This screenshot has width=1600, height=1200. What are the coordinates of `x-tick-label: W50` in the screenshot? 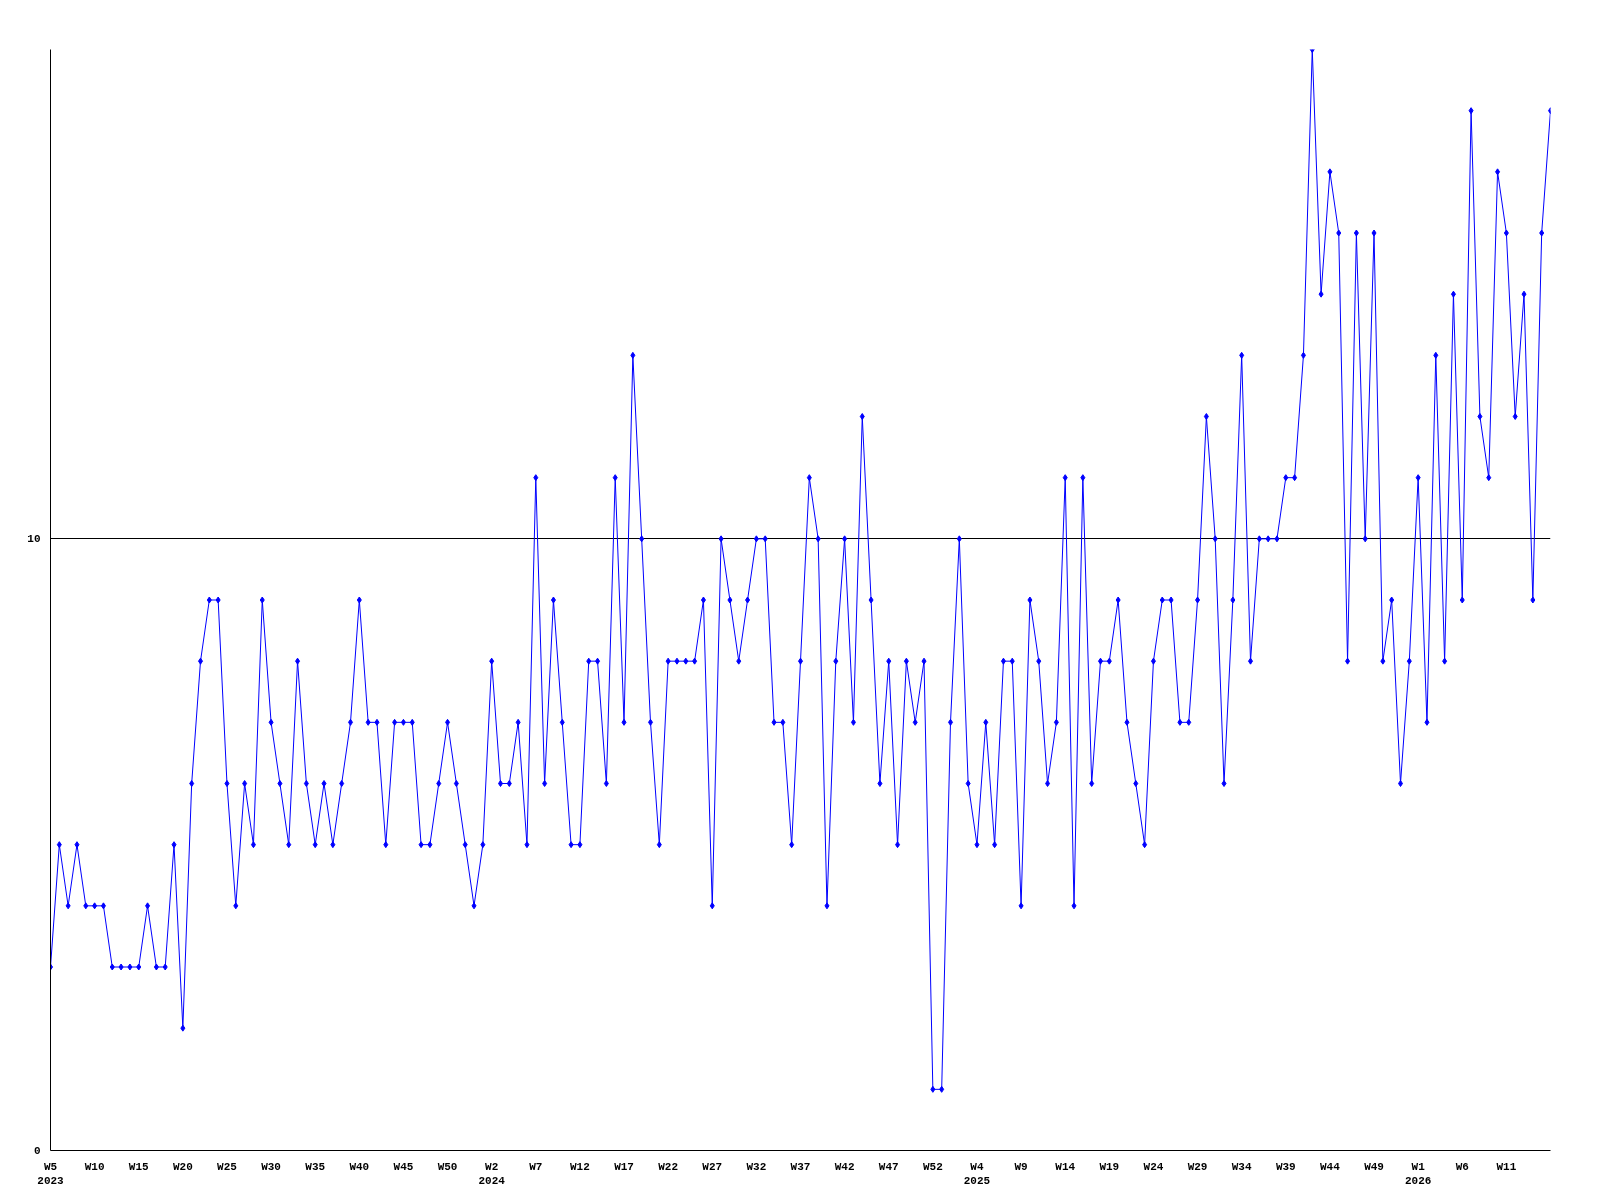 It's located at (447, 1166).